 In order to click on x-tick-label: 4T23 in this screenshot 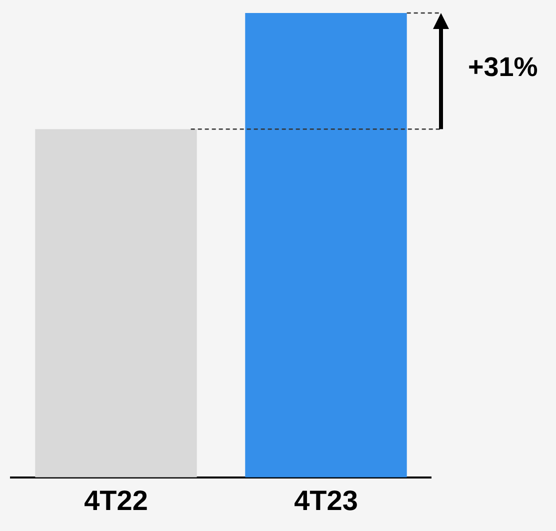, I will do `click(326, 500)`.